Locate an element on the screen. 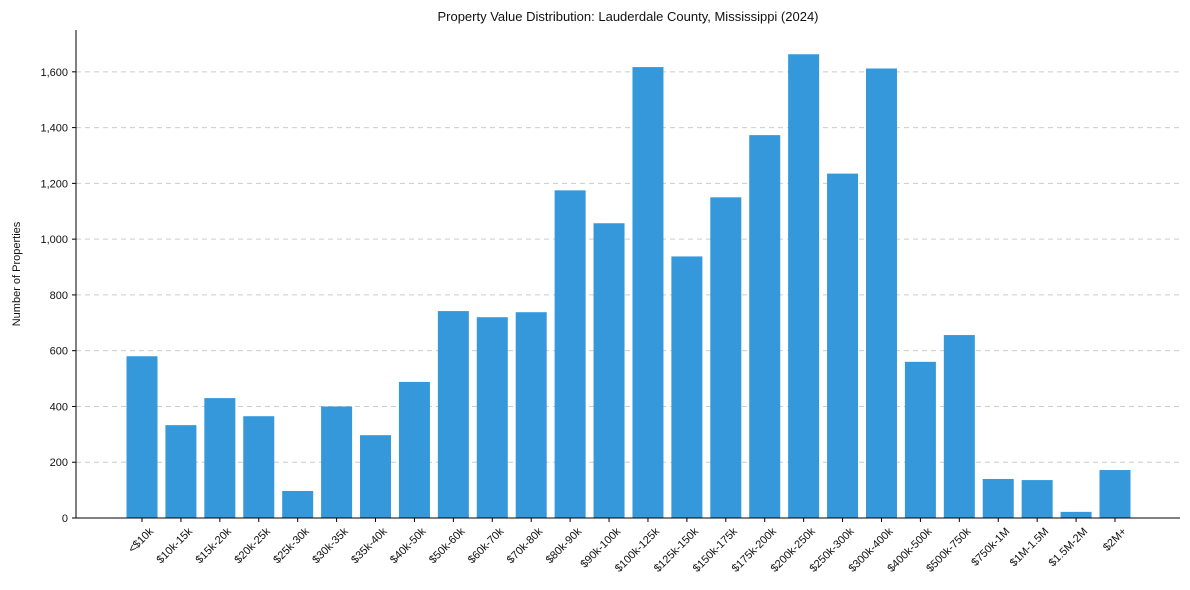  y-ticks: 0 200 400 600 800 1,000 1,200 1,400 1,600 is located at coordinates (58, 296).